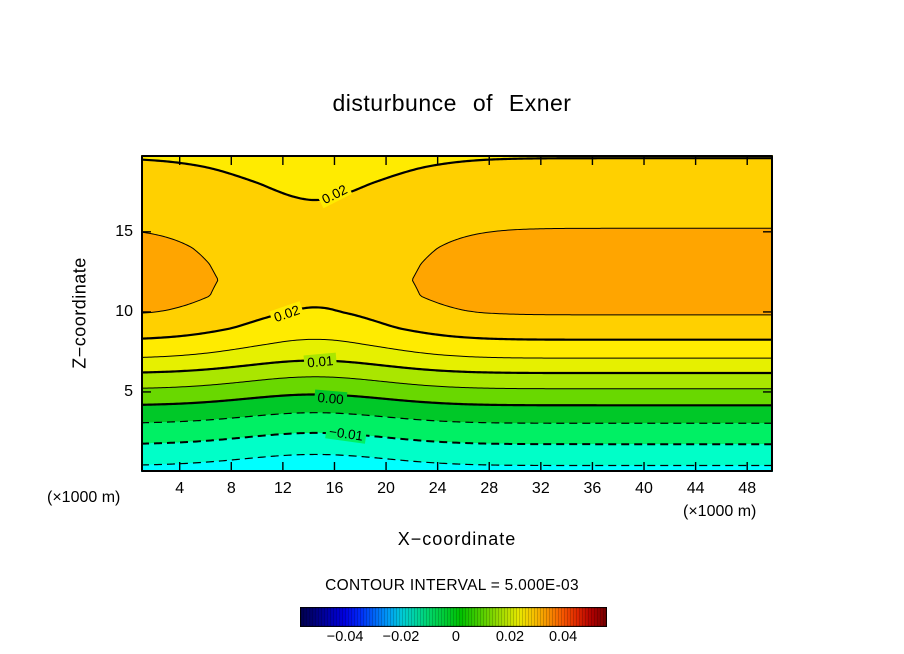 This screenshot has width=904, height=654. I want to click on y-axis-unit: (×1000 m), so click(84, 497).